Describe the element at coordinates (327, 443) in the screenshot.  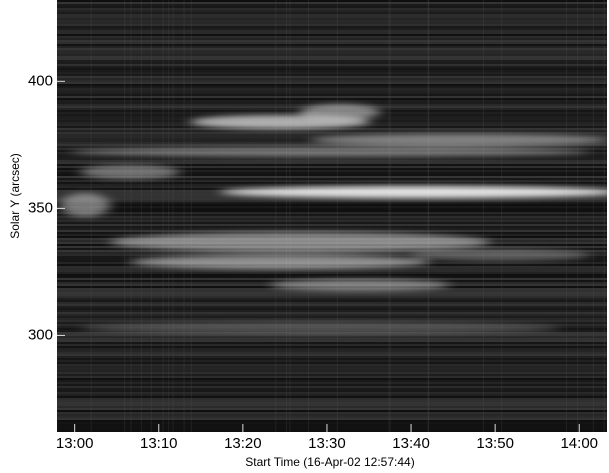
I see `x-tick-label: 13:30` at that location.